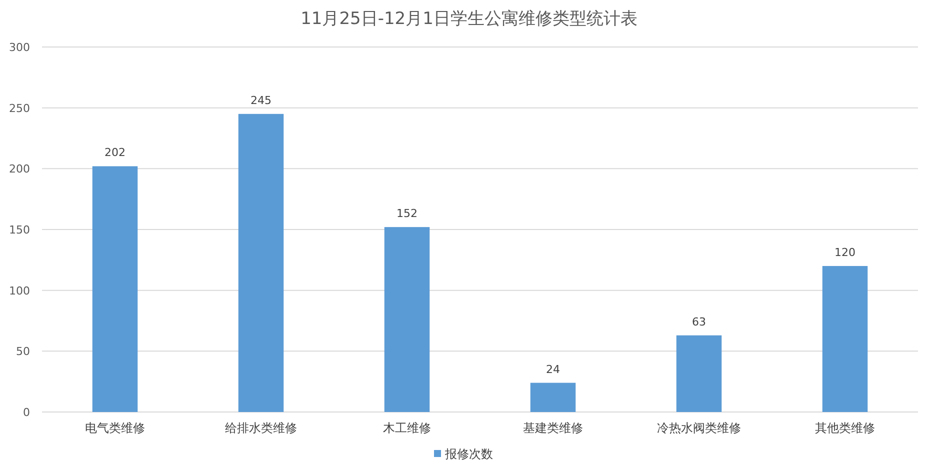 This screenshot has height=475, width=938. Describe the element at coordinates (115, 153) in the screenshot. I see `data-label: 202` at that location.